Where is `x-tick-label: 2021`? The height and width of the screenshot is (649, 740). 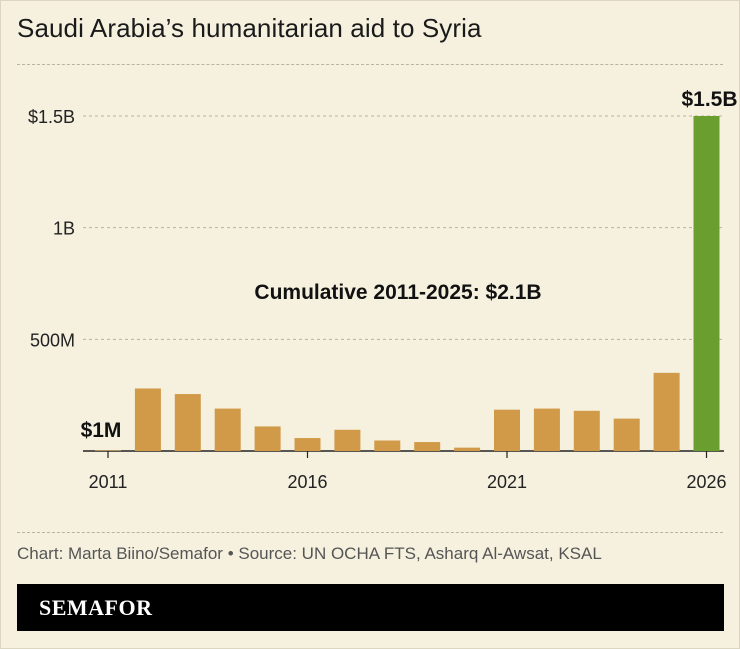
x-tick-label: 2021 is located at coordinates (507, 482).